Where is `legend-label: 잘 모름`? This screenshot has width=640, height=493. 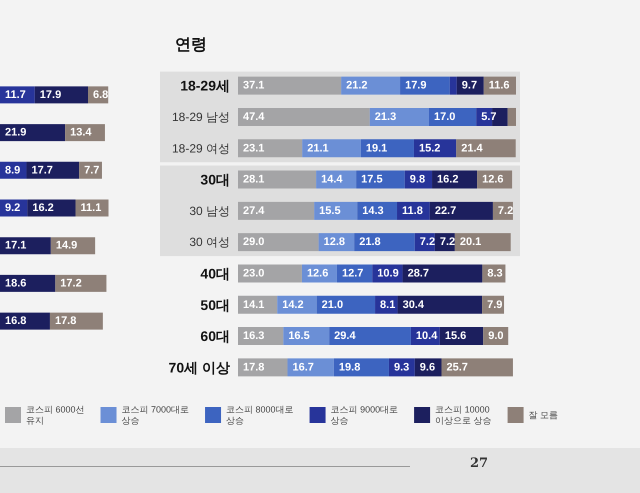 legend-label: 잘 모름 is located at coordinates (543, 415).